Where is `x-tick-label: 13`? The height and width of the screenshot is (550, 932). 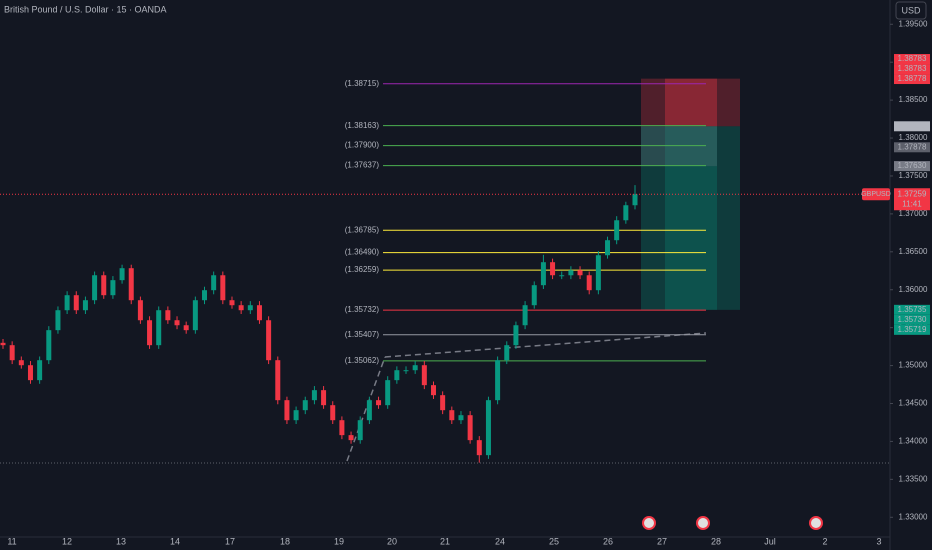
x-tick-label: 13 is located at coordinates (121, 541).